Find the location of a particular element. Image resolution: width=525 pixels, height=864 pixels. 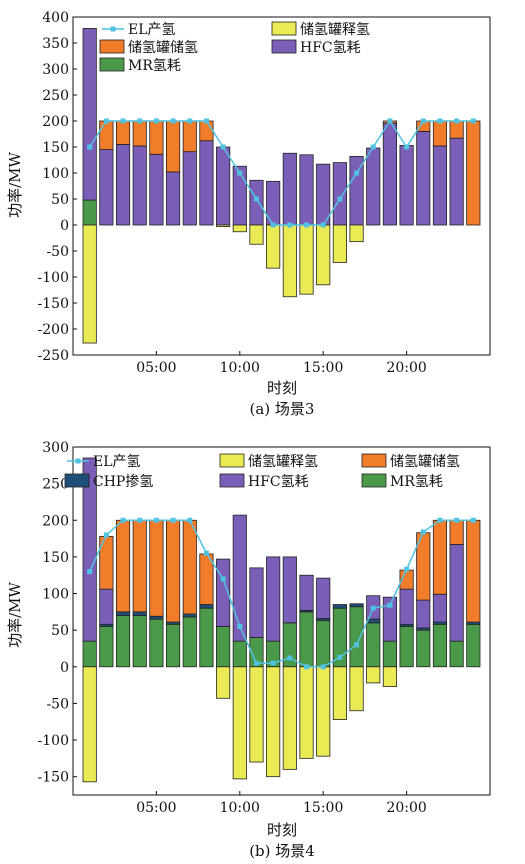

y-tick-label: -50 is located at coordinates (57, 704).